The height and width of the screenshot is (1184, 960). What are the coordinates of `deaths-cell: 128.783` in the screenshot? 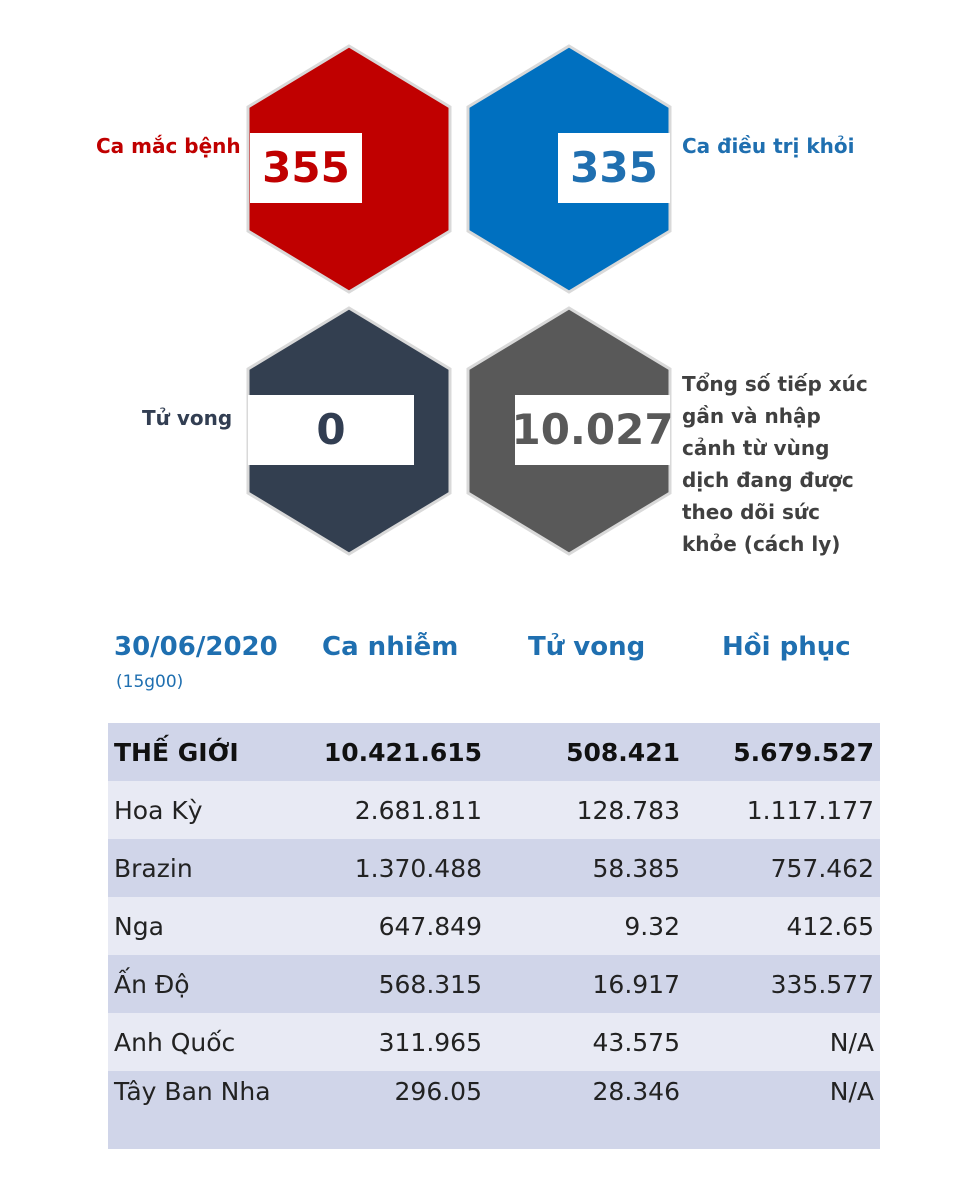 It's located at (587, 810).